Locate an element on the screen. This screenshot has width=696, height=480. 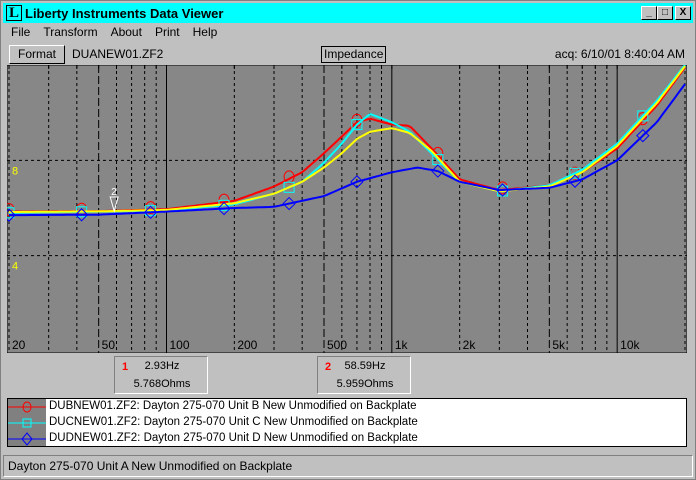
cursor-2-frequency: 58.59Hz is located at coordinates (365, 366).